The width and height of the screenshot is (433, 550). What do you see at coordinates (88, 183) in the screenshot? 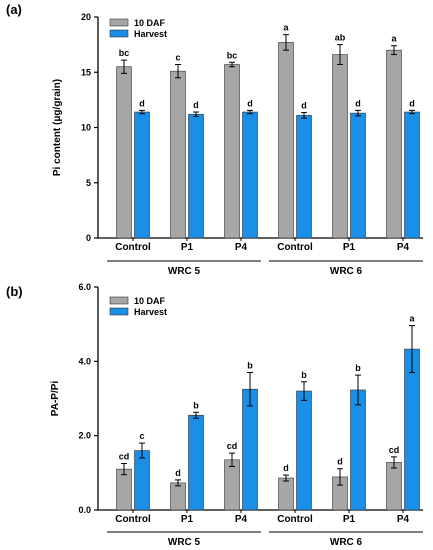
I see `y-tick-label: 5` at bounding box center [88, 183].